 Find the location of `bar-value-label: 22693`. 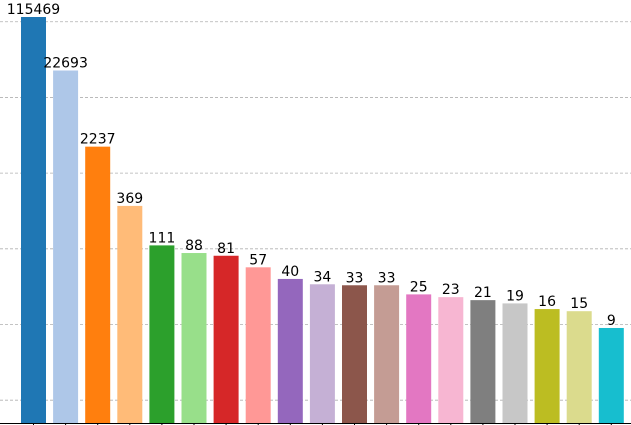

bar-value-label: 22693 is located at coordinates (65, 63).